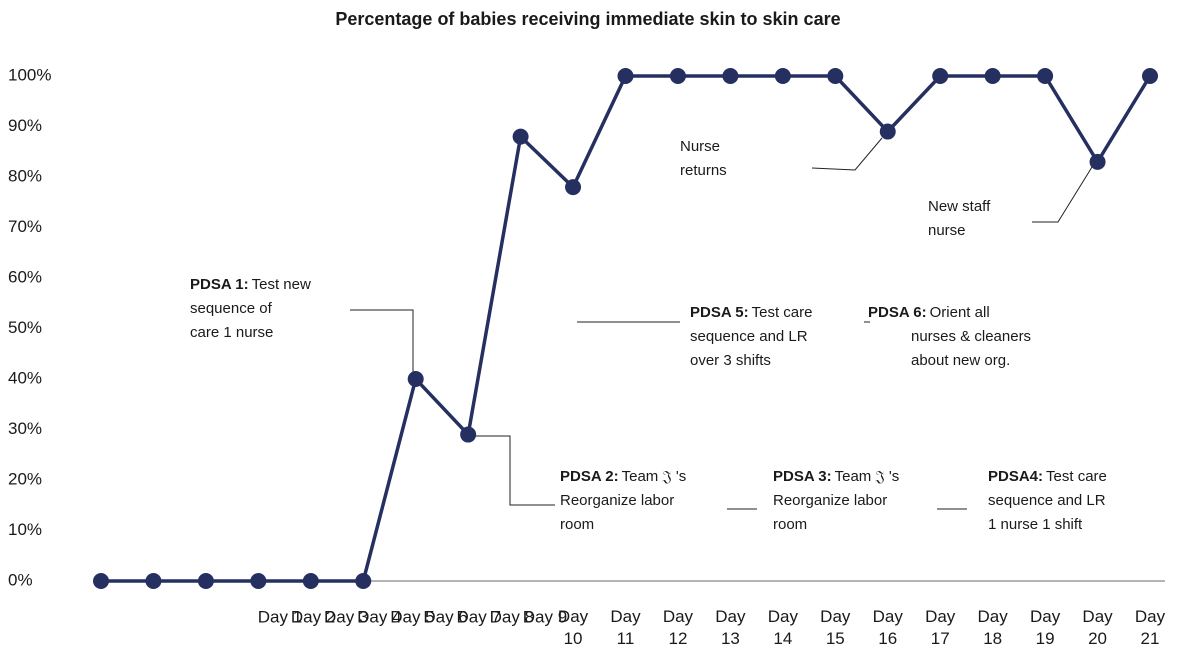  I want to click on annotation-line: nurse, so click(947, 230).